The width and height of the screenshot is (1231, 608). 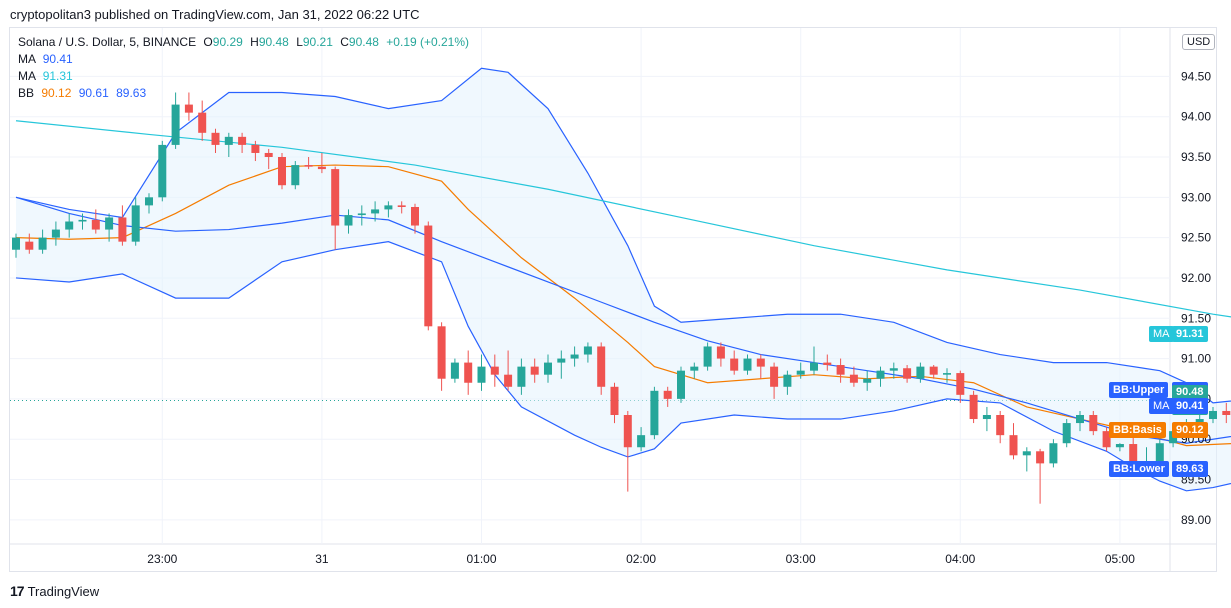 What do you see at coordinates (1199, 42) in the screenshot?
I see `currency-button: USD` at bounding box center [1199, 42].